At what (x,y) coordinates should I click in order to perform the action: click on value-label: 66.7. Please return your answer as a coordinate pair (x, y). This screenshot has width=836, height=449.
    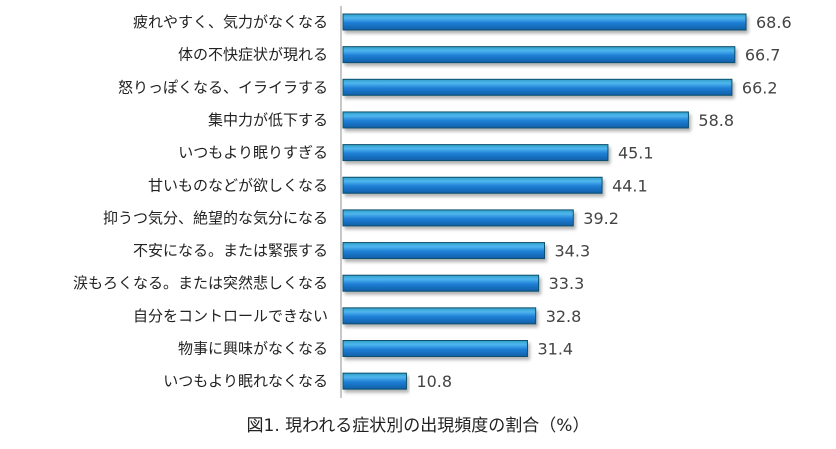
    Looking at the image, I should click on (763, 55).